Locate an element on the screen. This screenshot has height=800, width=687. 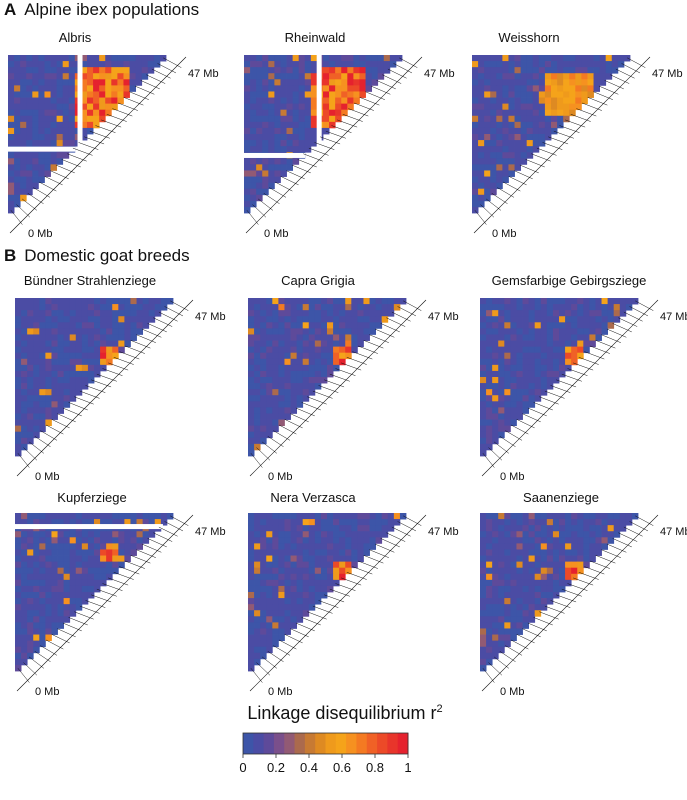
chromosome-axis is located at coordinates (105, 603).